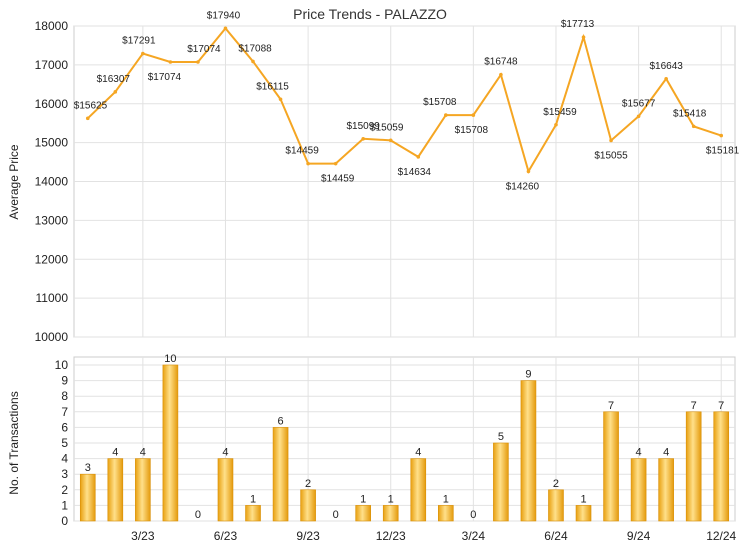 The width and height of the screenshot is (740, 550). I want to click on price-data-label: $15459, so click(560, 112).